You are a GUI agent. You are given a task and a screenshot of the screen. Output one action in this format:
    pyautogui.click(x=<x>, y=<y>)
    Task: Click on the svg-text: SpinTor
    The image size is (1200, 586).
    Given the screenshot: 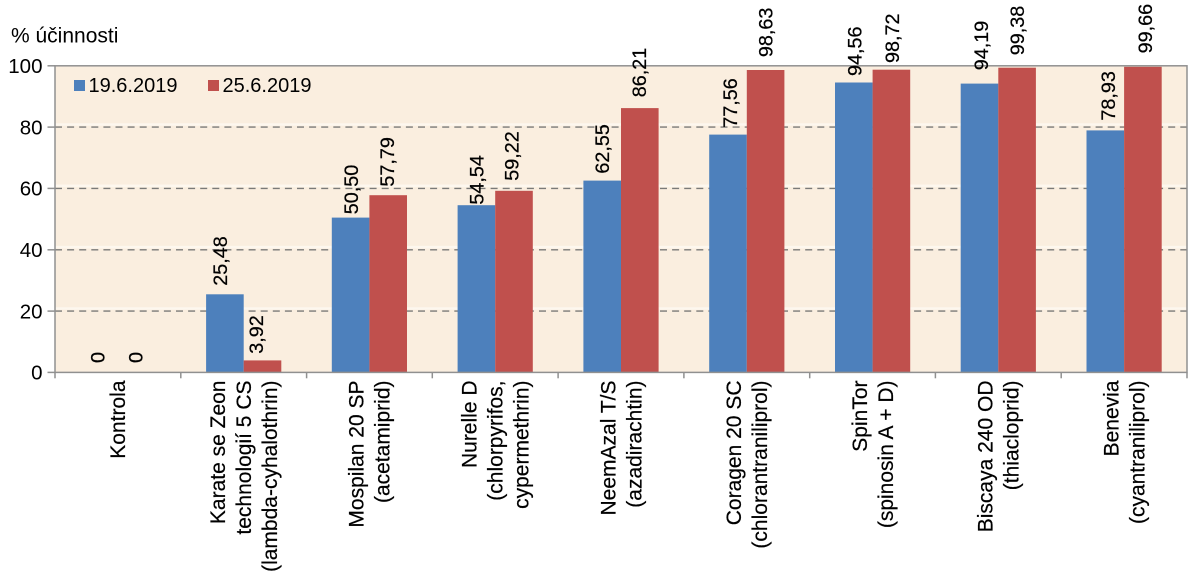 What is the action you would take?
    pyautogui.click(x=860, y=415)
    